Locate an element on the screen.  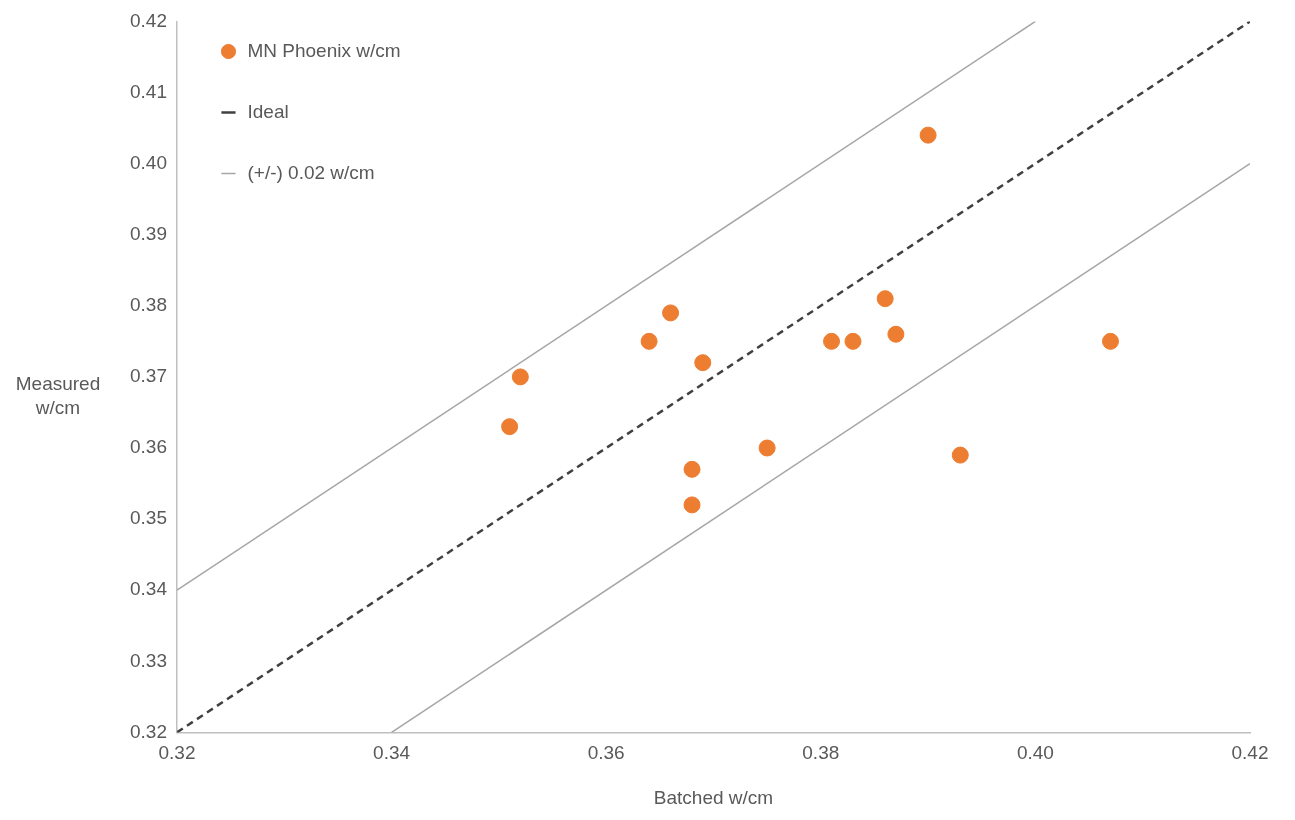
y-tick-label: 0.42 is located at coordinates (148, 20).